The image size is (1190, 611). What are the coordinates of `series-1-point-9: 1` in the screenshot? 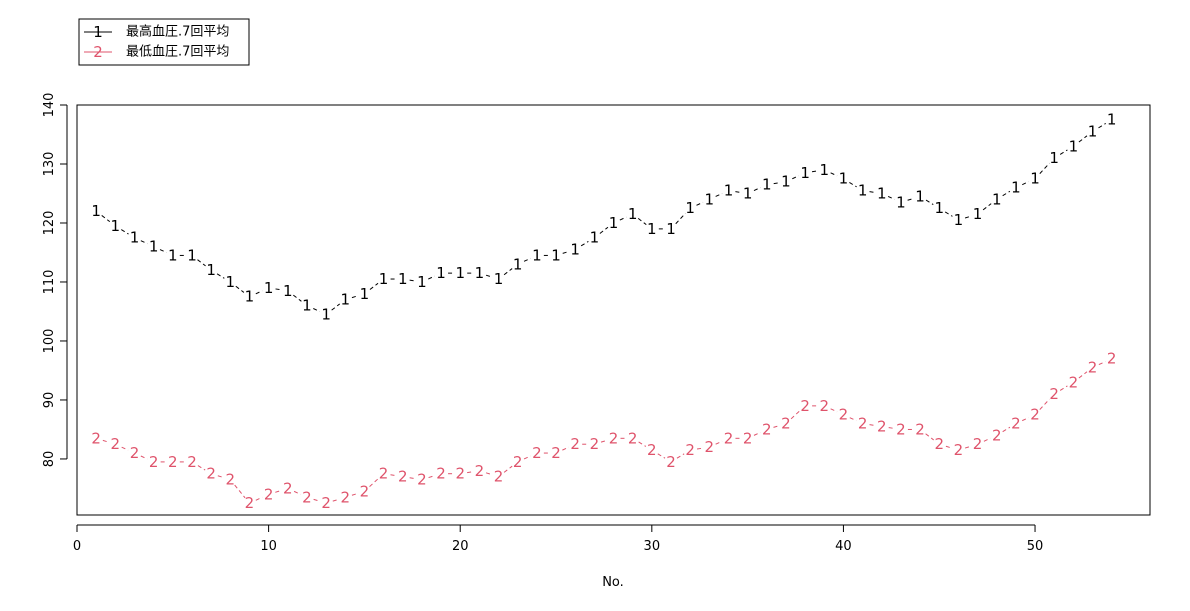 It's located at (250, 297).